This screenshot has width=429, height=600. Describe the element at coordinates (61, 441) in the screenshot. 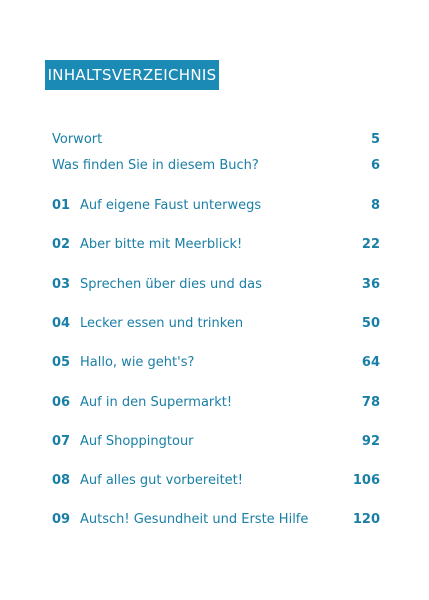

I see `chapter-number: 07` at that location.